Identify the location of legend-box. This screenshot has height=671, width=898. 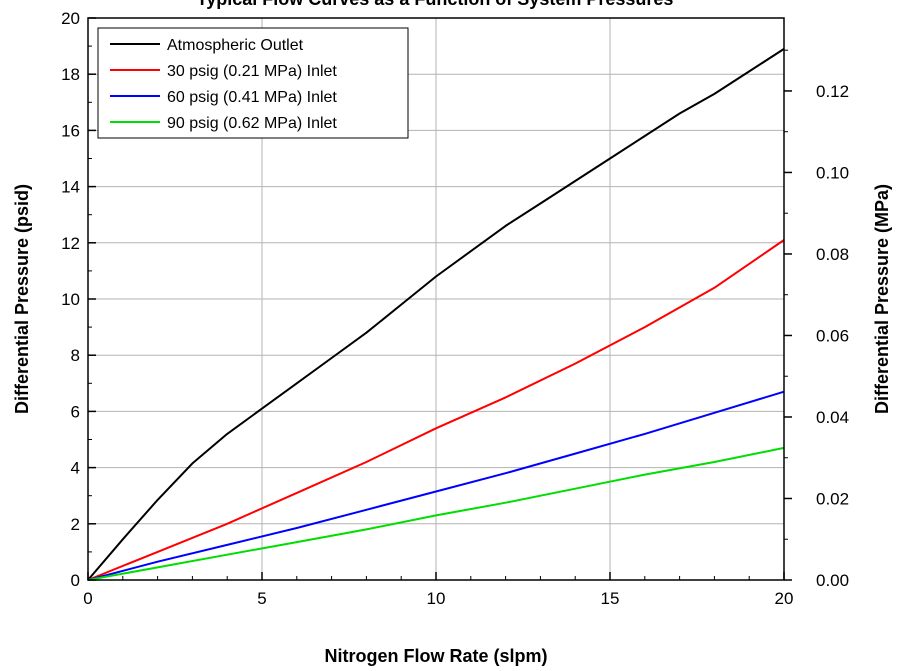
(253, 83).